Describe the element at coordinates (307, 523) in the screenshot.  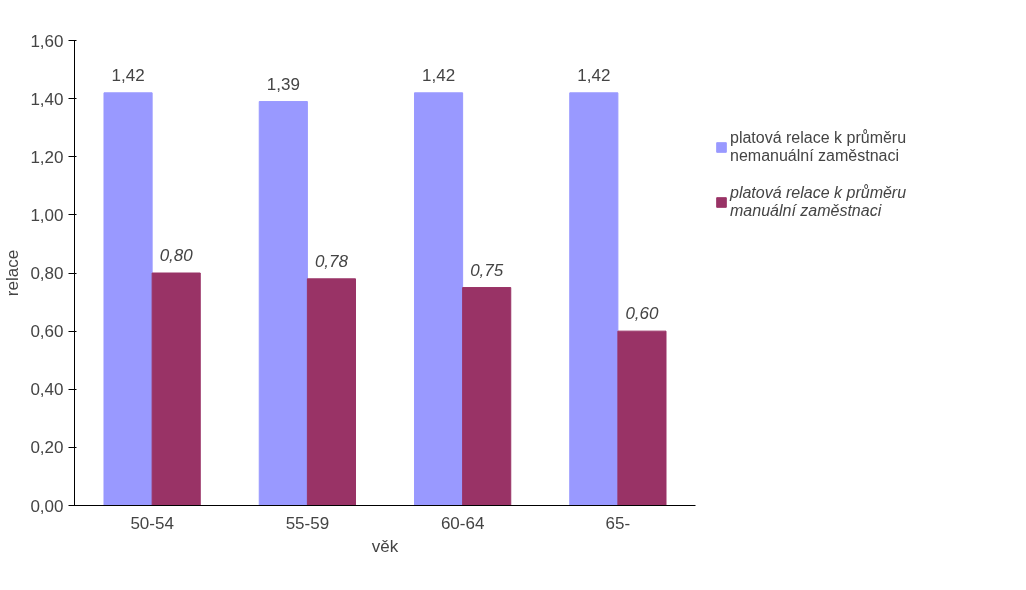
I see `x-tick-label: 55-59` at that location.